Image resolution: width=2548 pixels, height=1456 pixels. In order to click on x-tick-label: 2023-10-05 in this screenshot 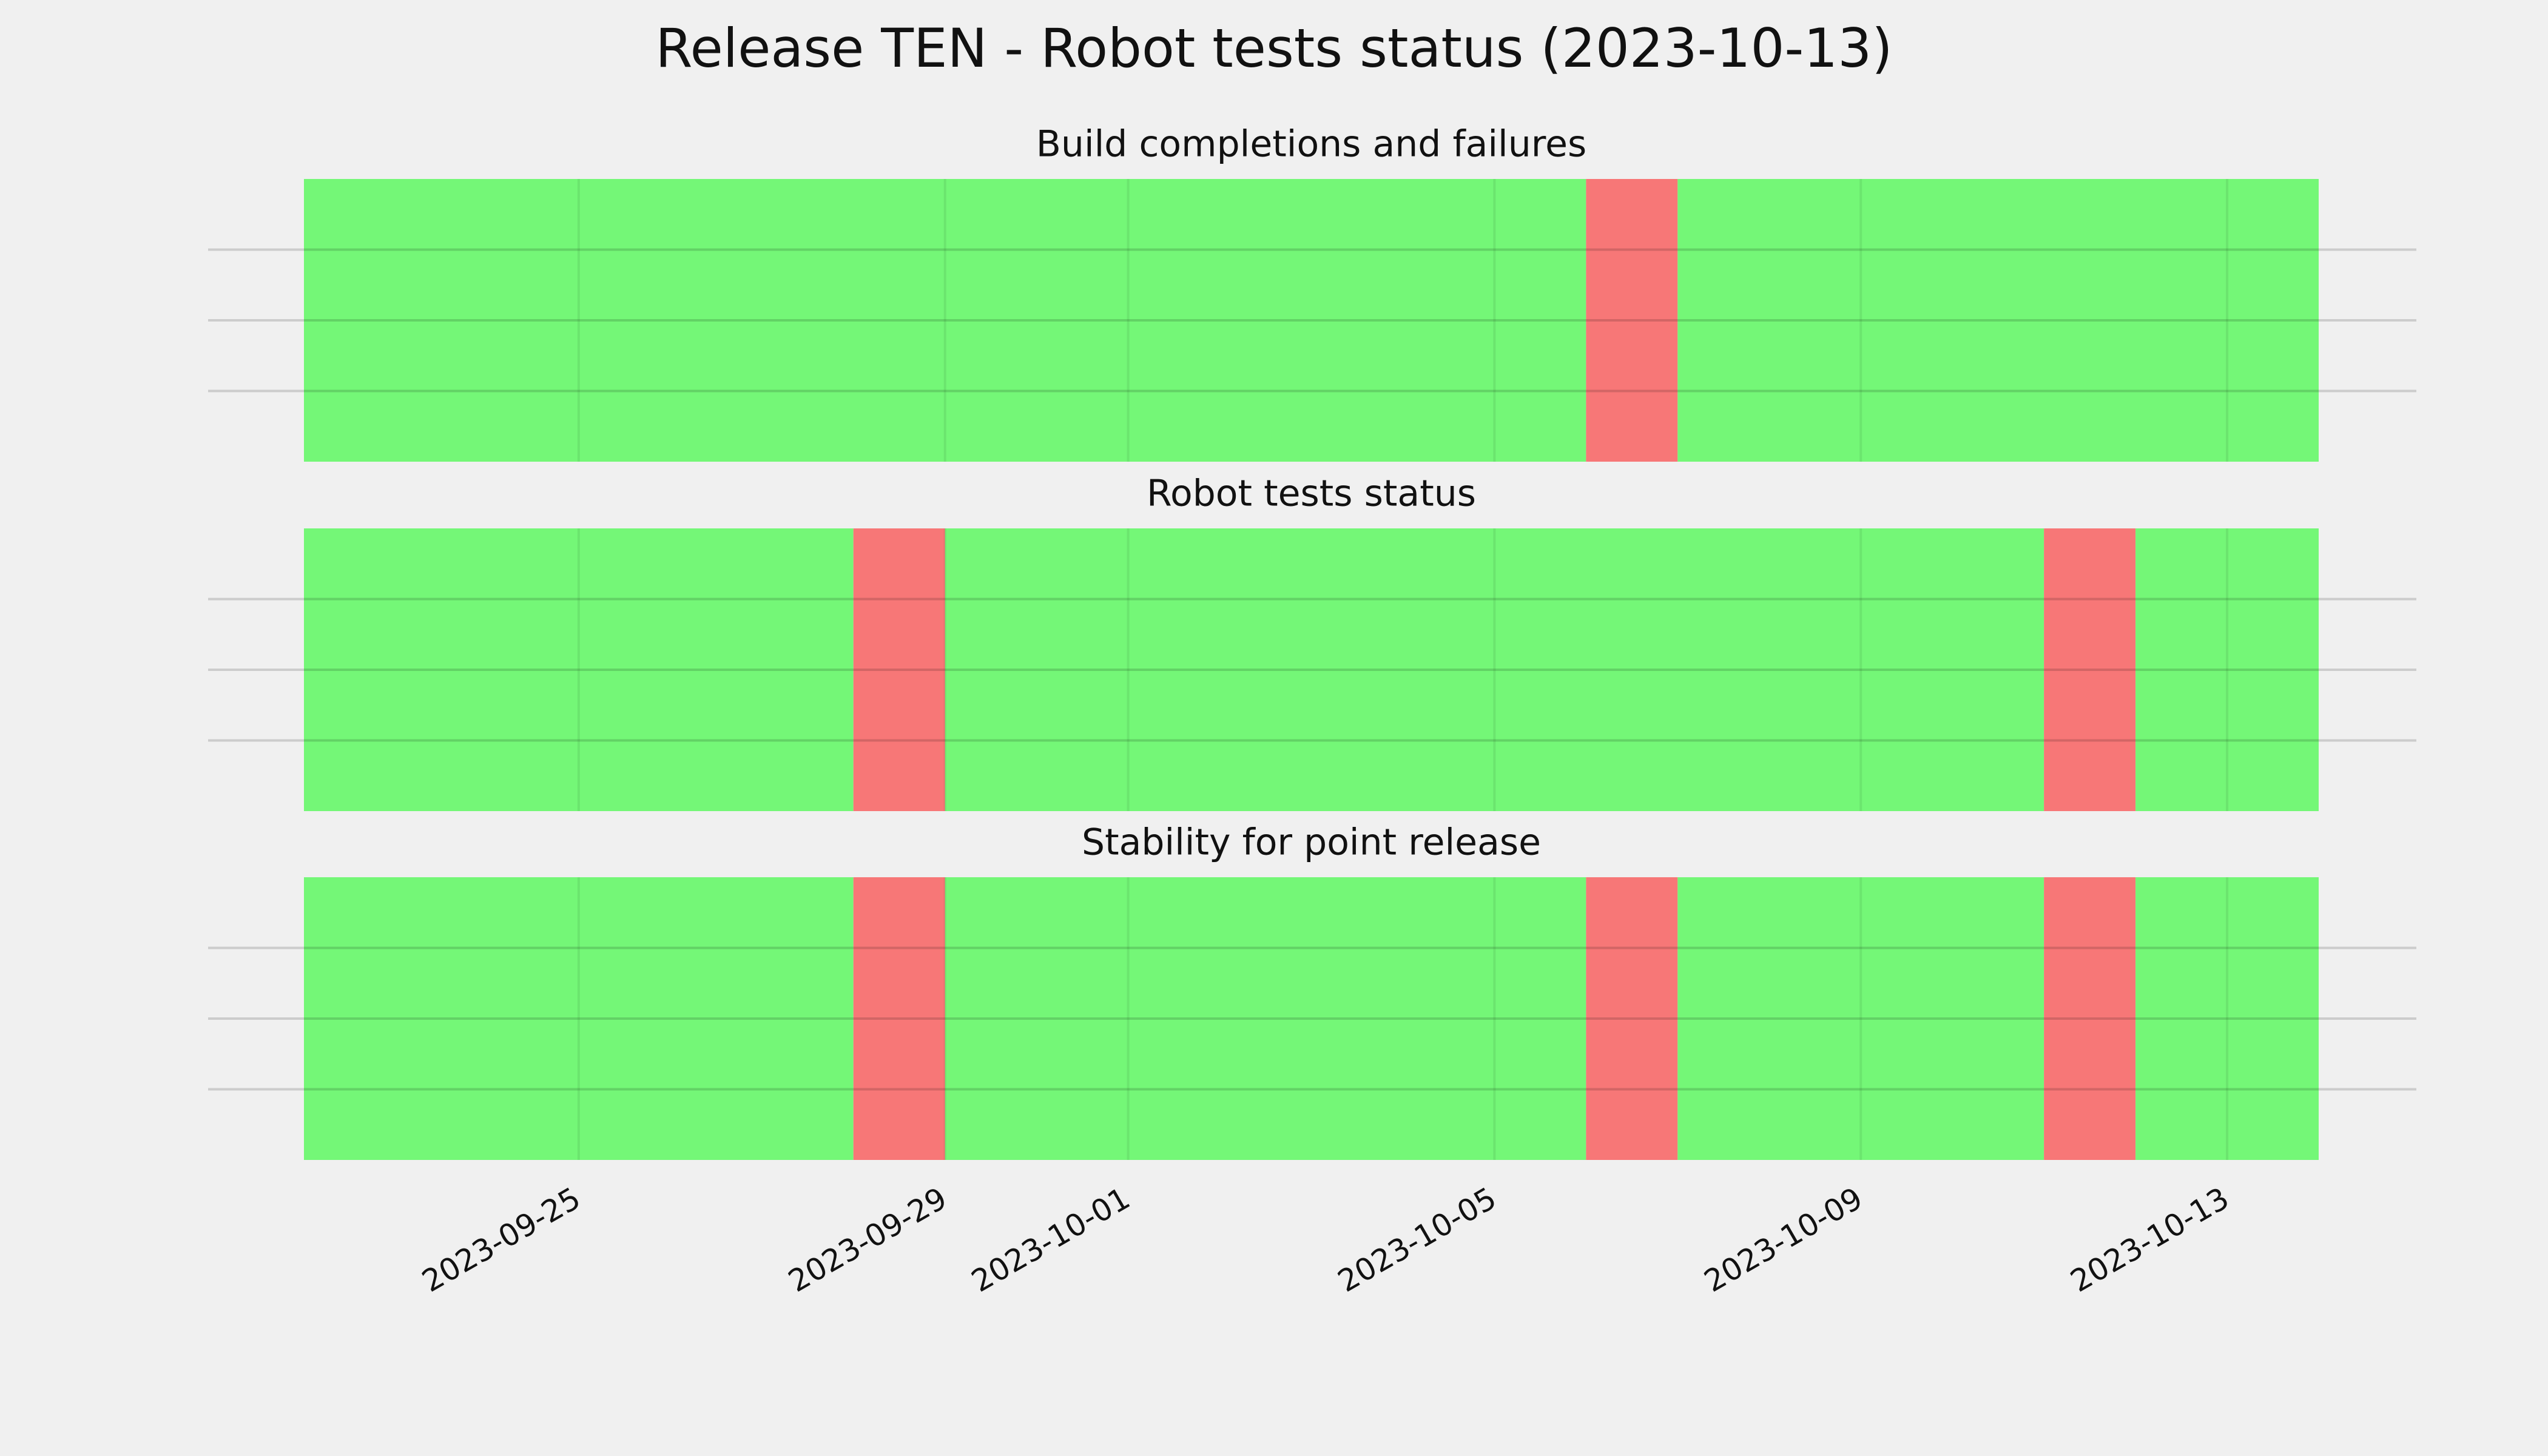, I will do `click(1417, 1240)`.